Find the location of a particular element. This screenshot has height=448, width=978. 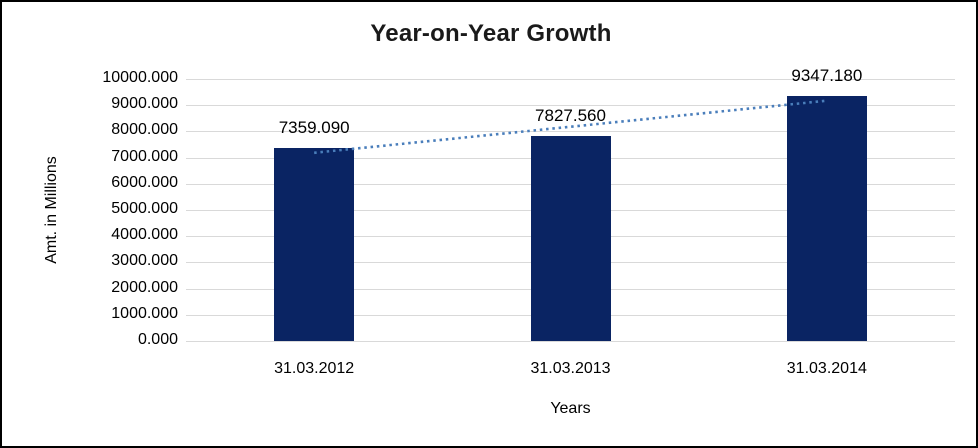

trendline is located at coordinates (570, 127).